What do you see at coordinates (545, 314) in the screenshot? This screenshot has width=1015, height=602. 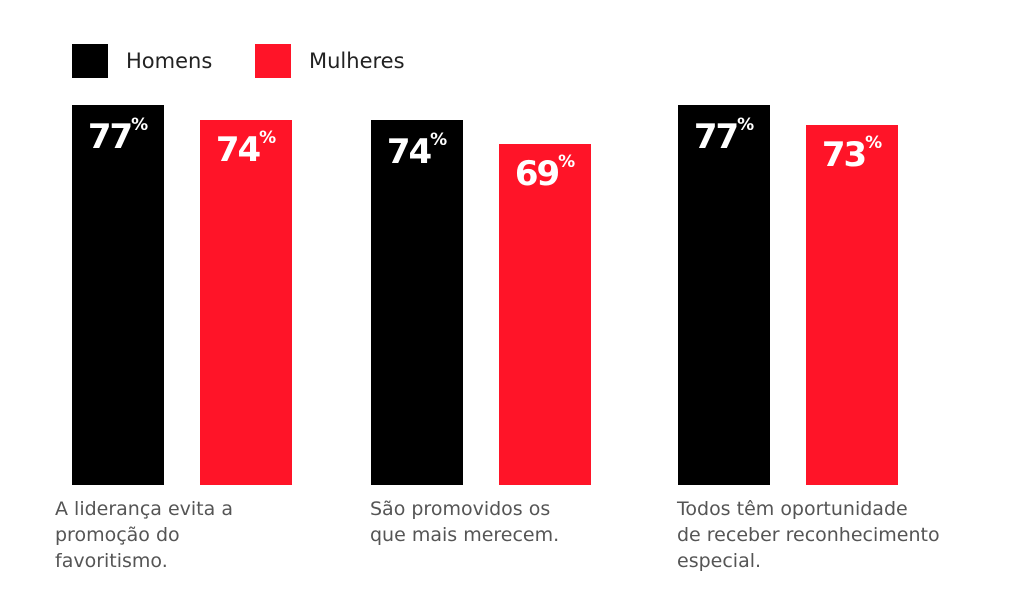 I see `bar-mulheres-2: 69%` at bounding box center [545, 314].